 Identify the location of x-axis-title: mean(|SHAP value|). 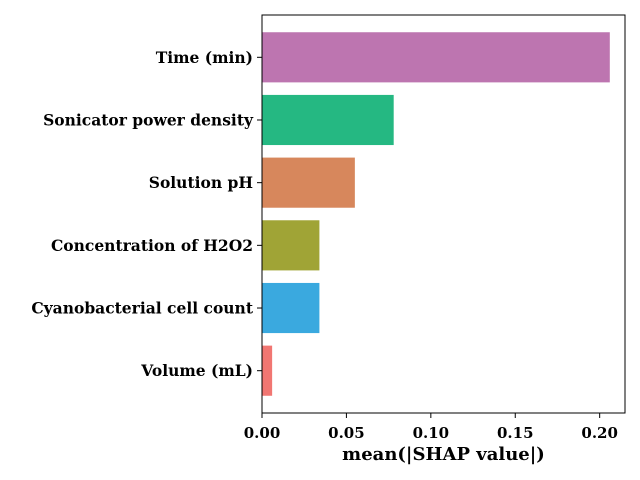
(443, 454).